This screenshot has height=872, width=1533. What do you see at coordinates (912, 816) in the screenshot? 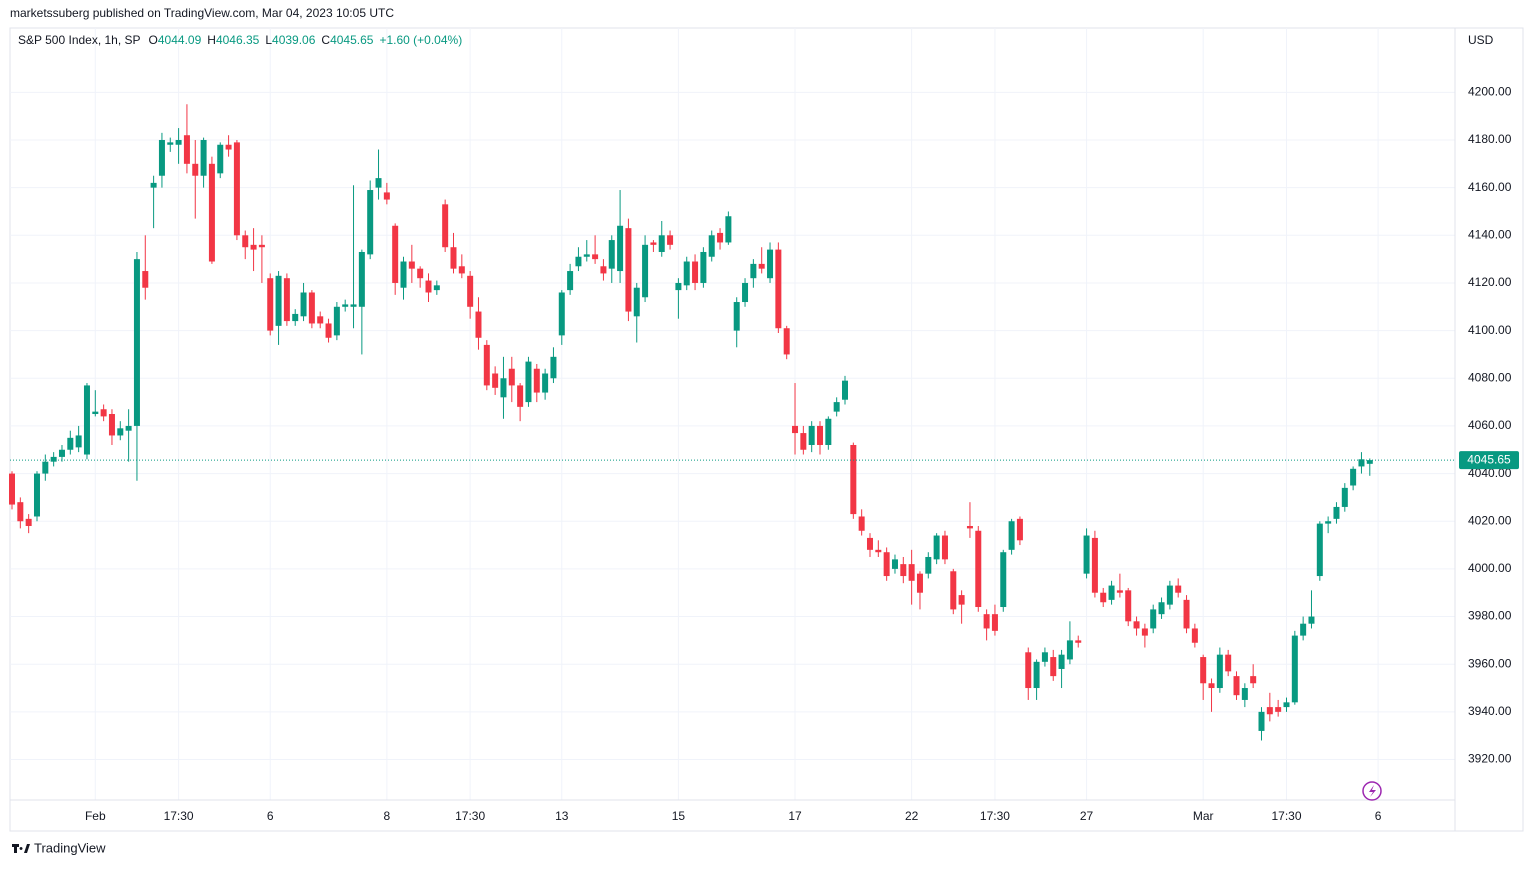
I see `x-tick-label: 22` at bounding box center [912, 816].